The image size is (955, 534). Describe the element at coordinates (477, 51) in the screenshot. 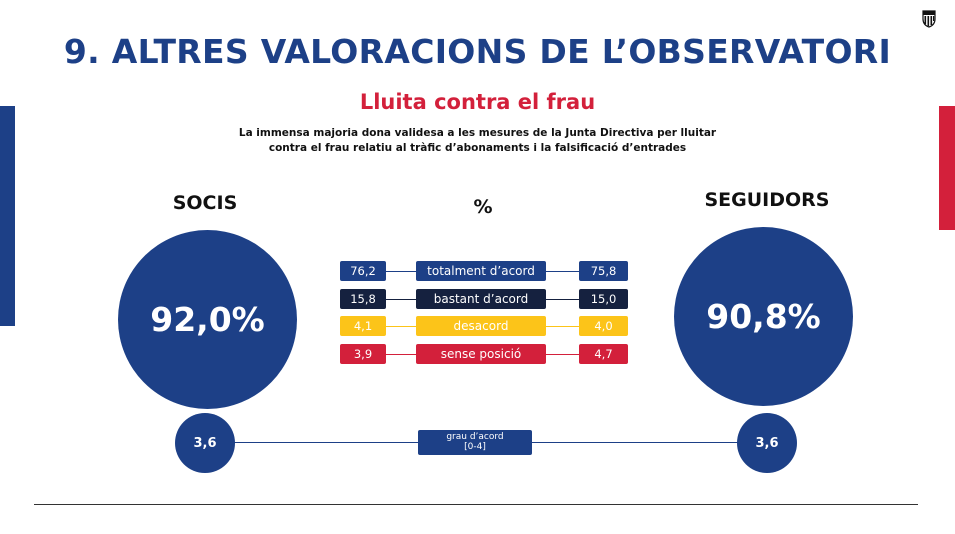

I see `page-title: 9. ALTRES VALORACIONS DE L’OBSERVATORI` at that location.